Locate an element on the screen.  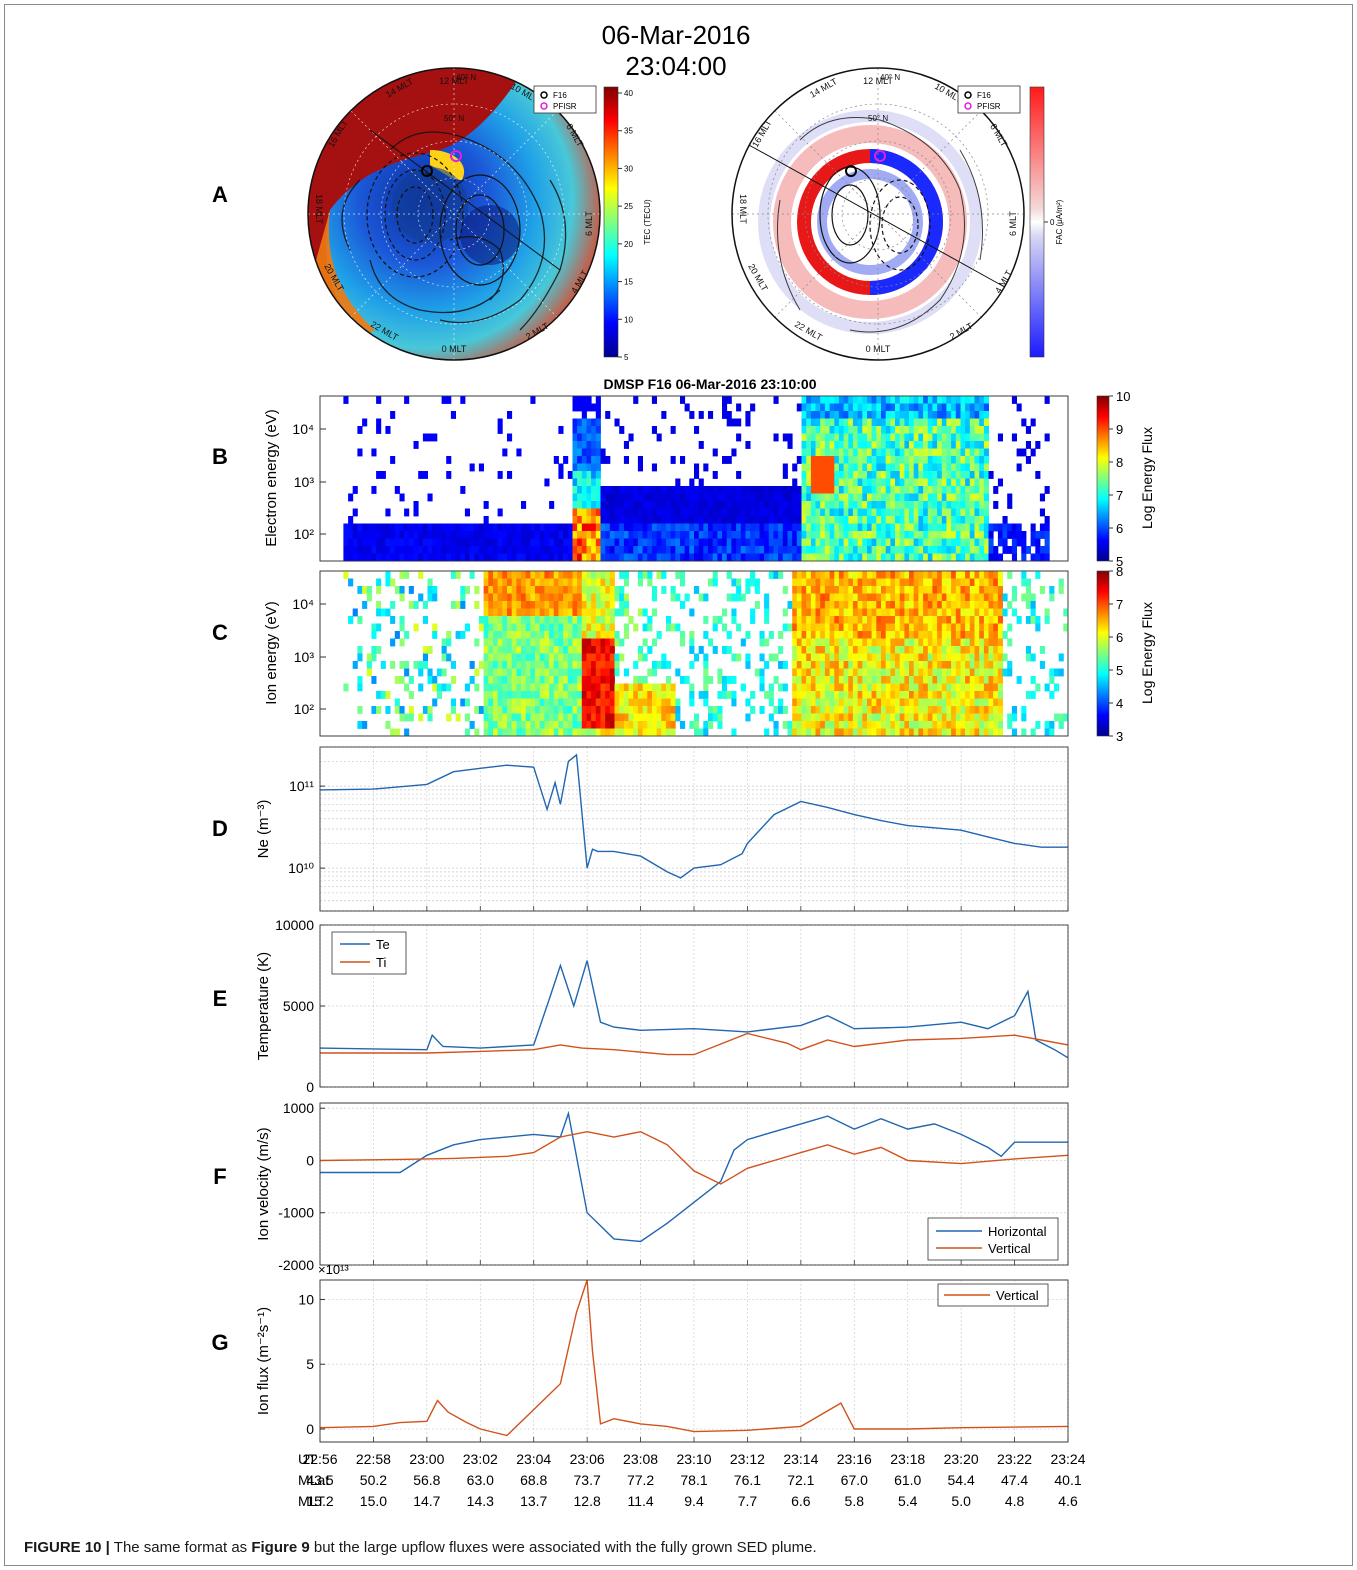
x-axis-value: 13.7 is located at coordinates (533, 1501).